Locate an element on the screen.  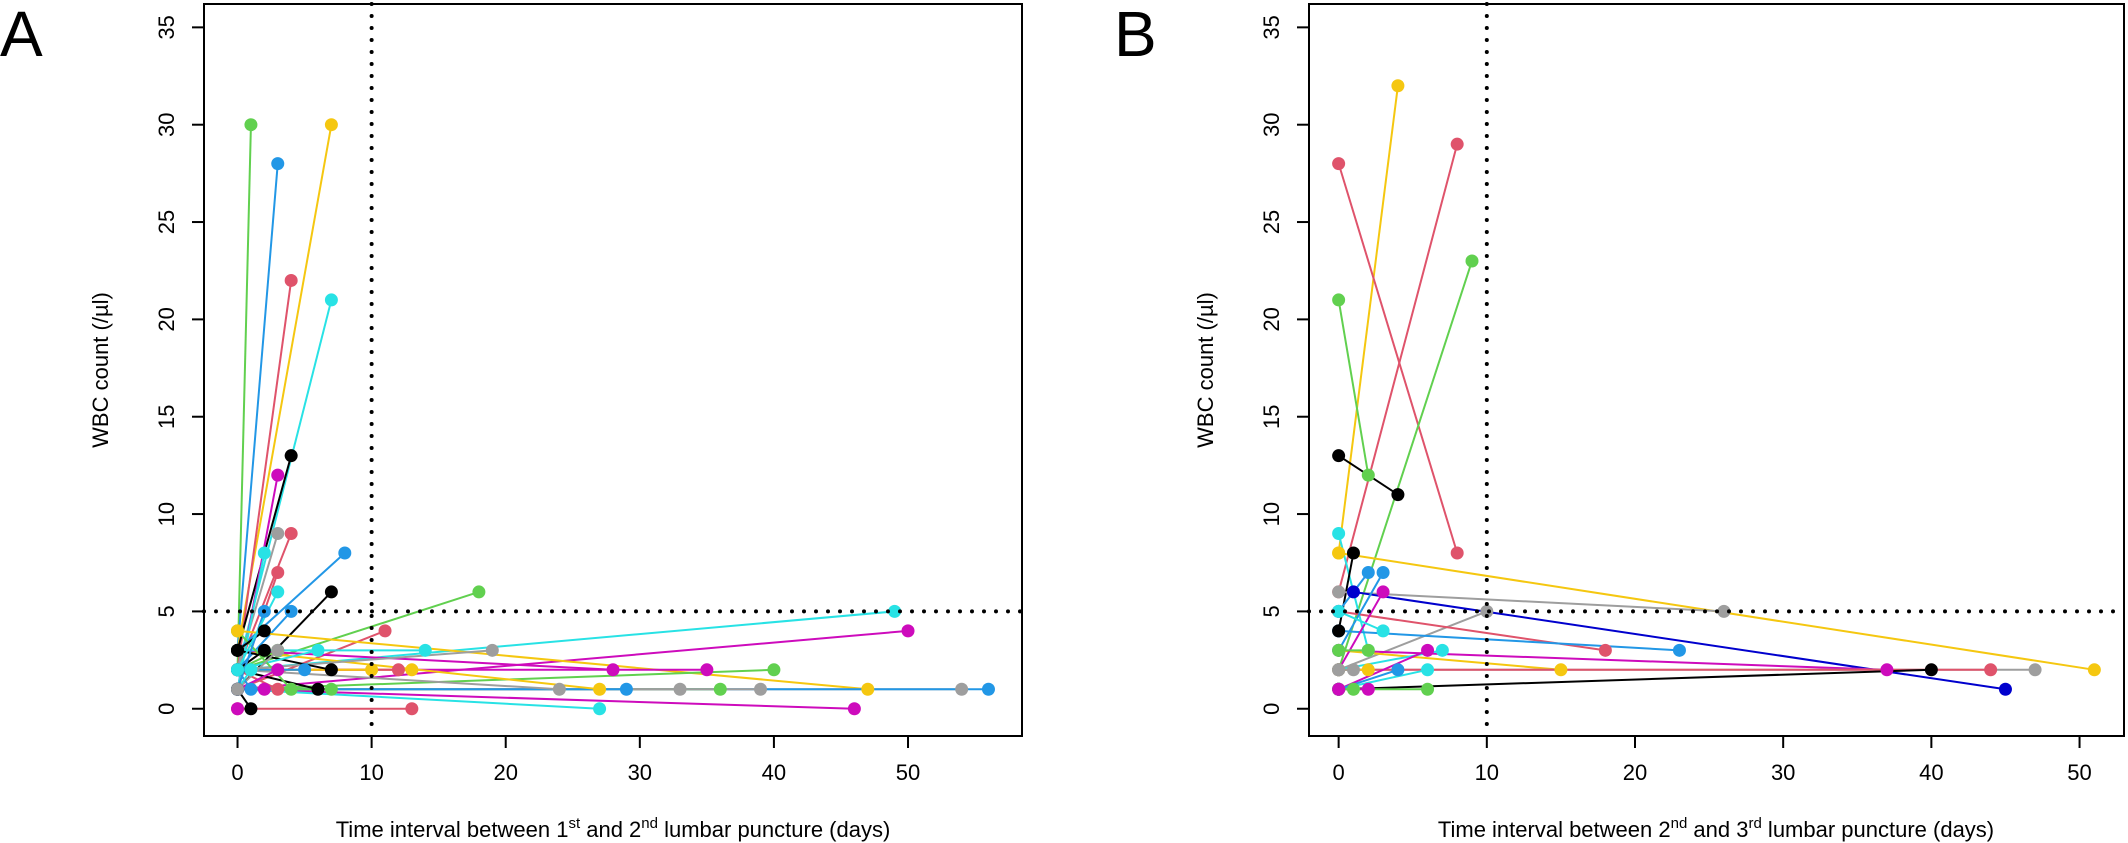
y-tick-label: 25 is located at coordinates (166, 222).